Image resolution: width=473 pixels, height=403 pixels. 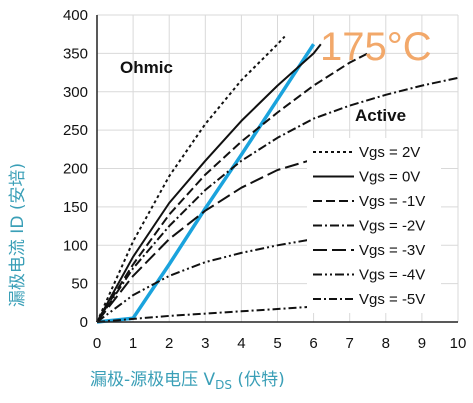 I want to click on temperature-label: 175°C, so click(x=376, y=47).